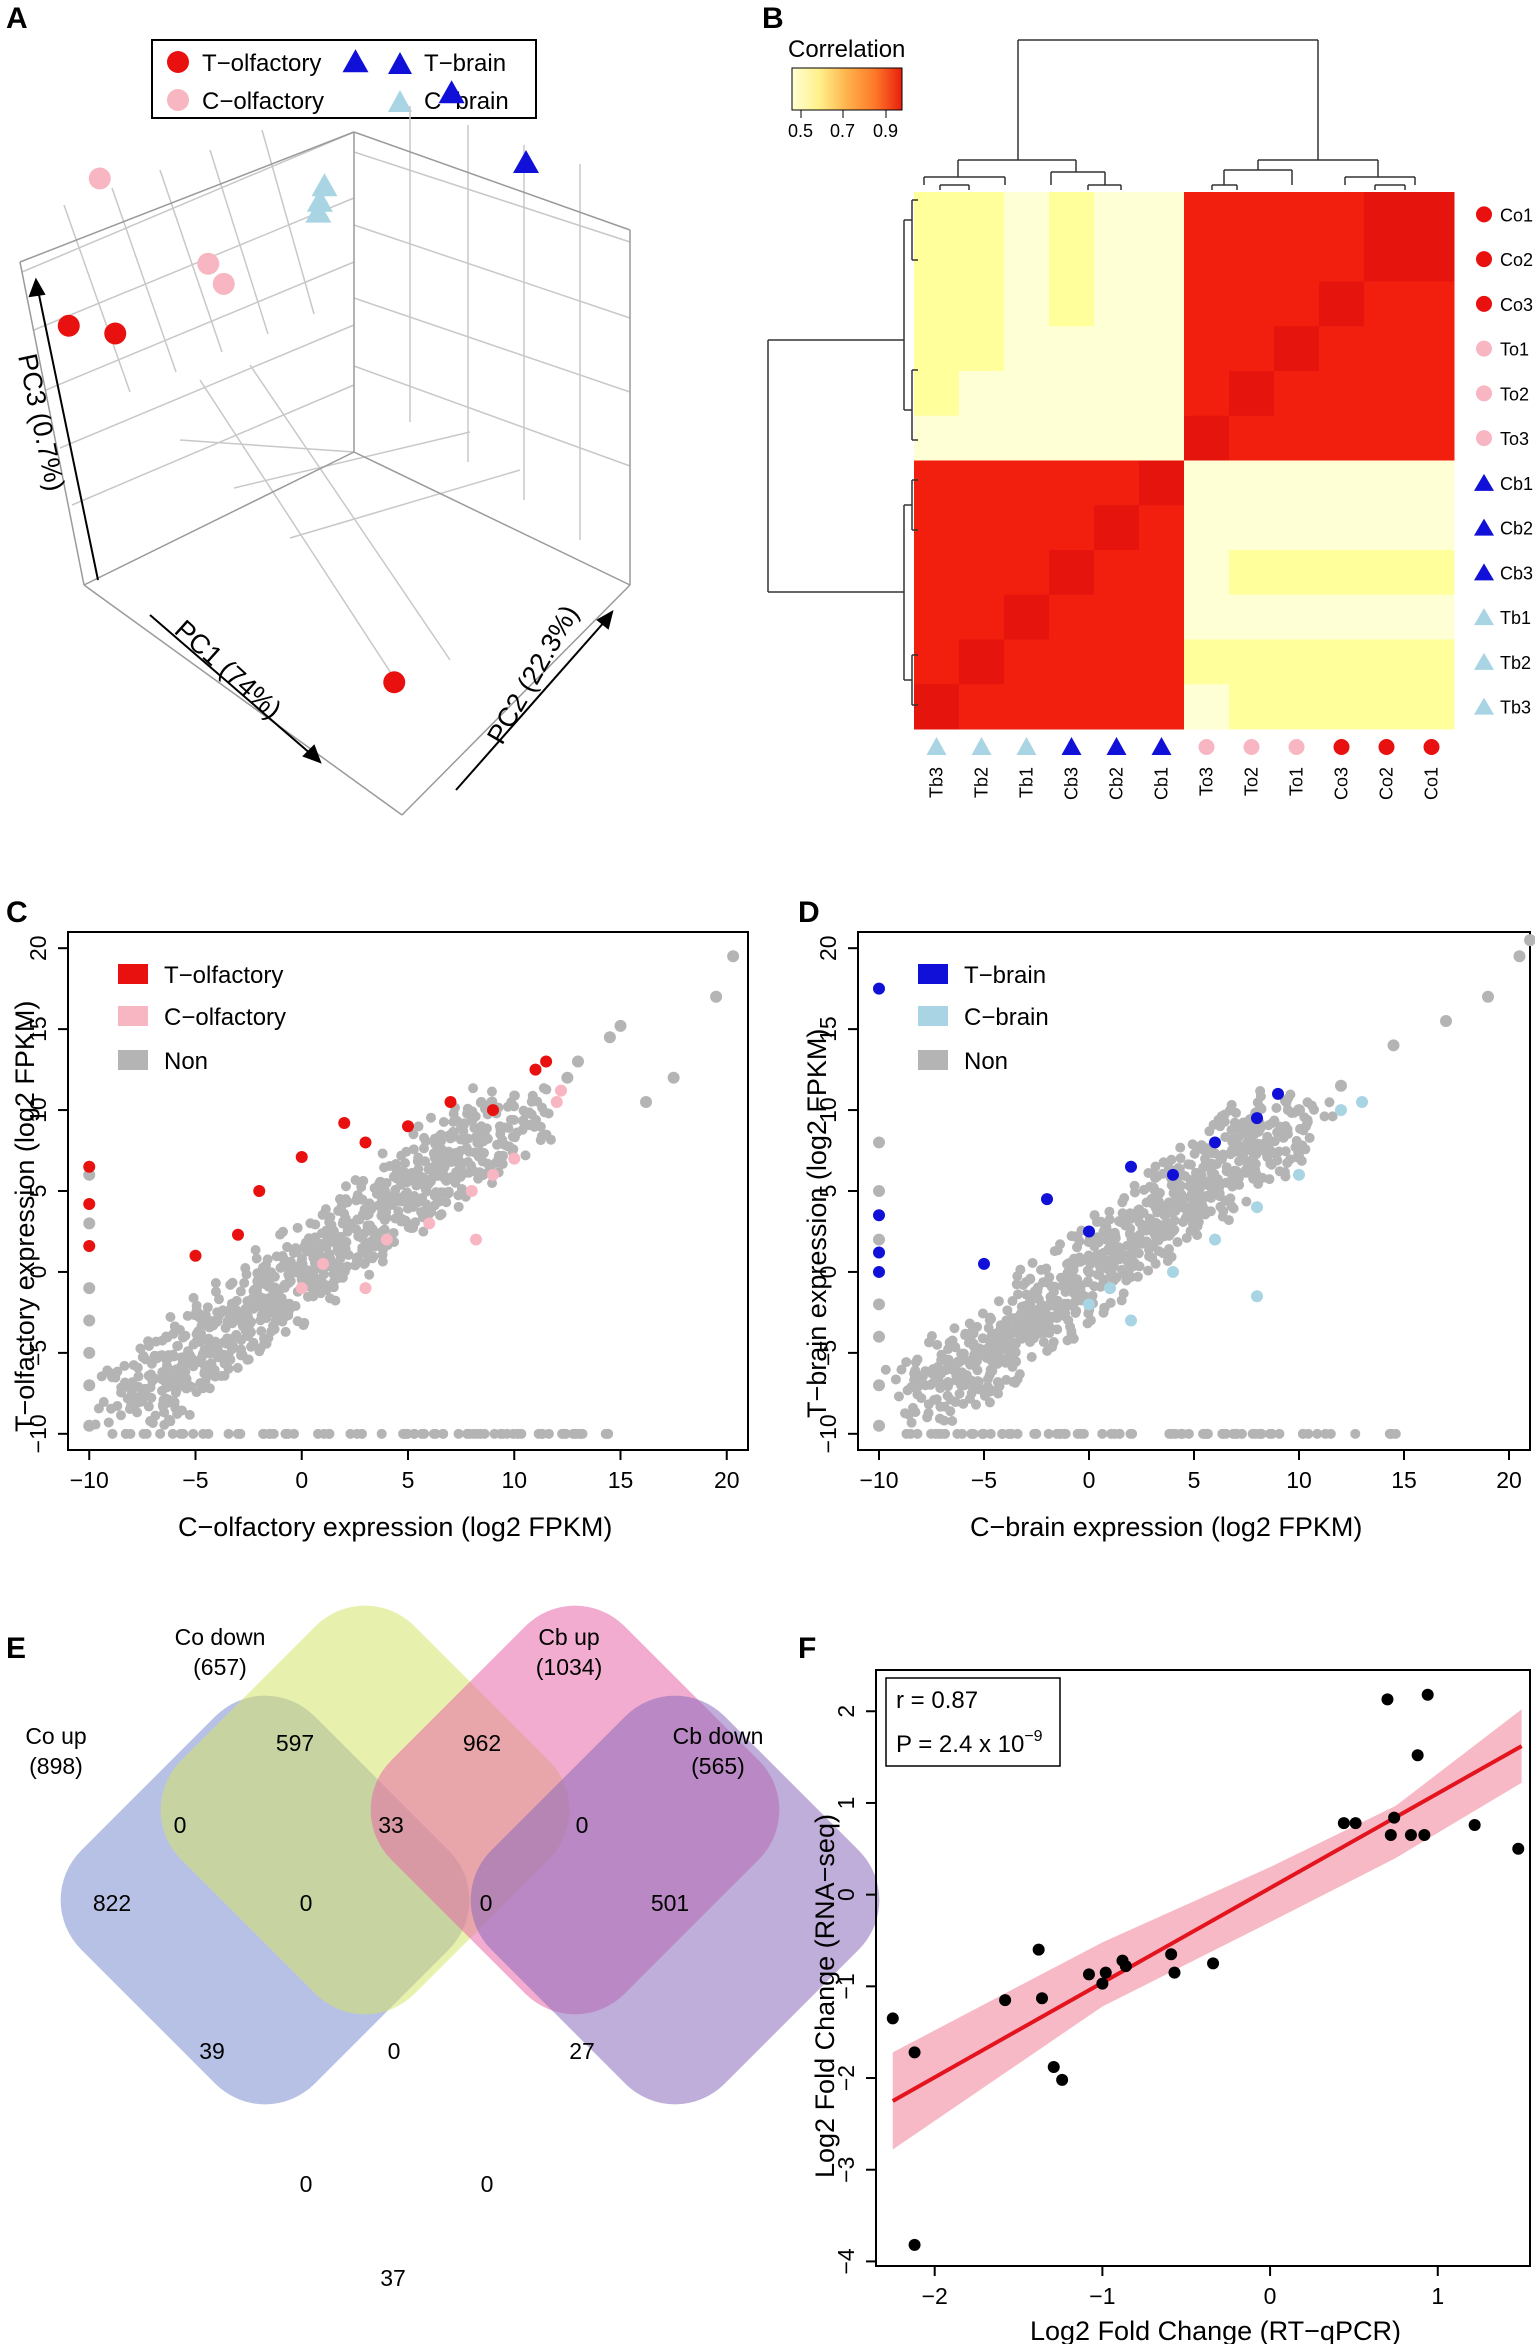  What do you see at coordinates (1116, 746) in the screenshot?
I see `col-marker-Cb2` at bounding box center [1116, 746].